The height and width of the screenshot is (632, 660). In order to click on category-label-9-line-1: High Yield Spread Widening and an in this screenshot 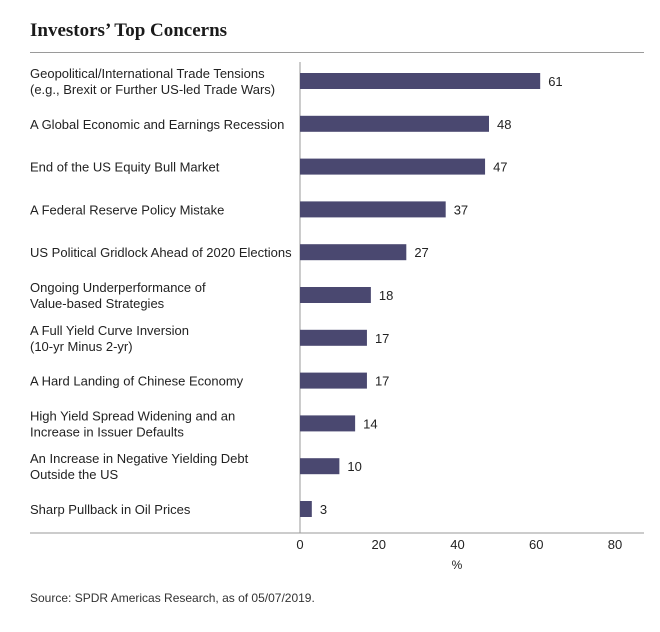, I will do `click(132, 415)`.